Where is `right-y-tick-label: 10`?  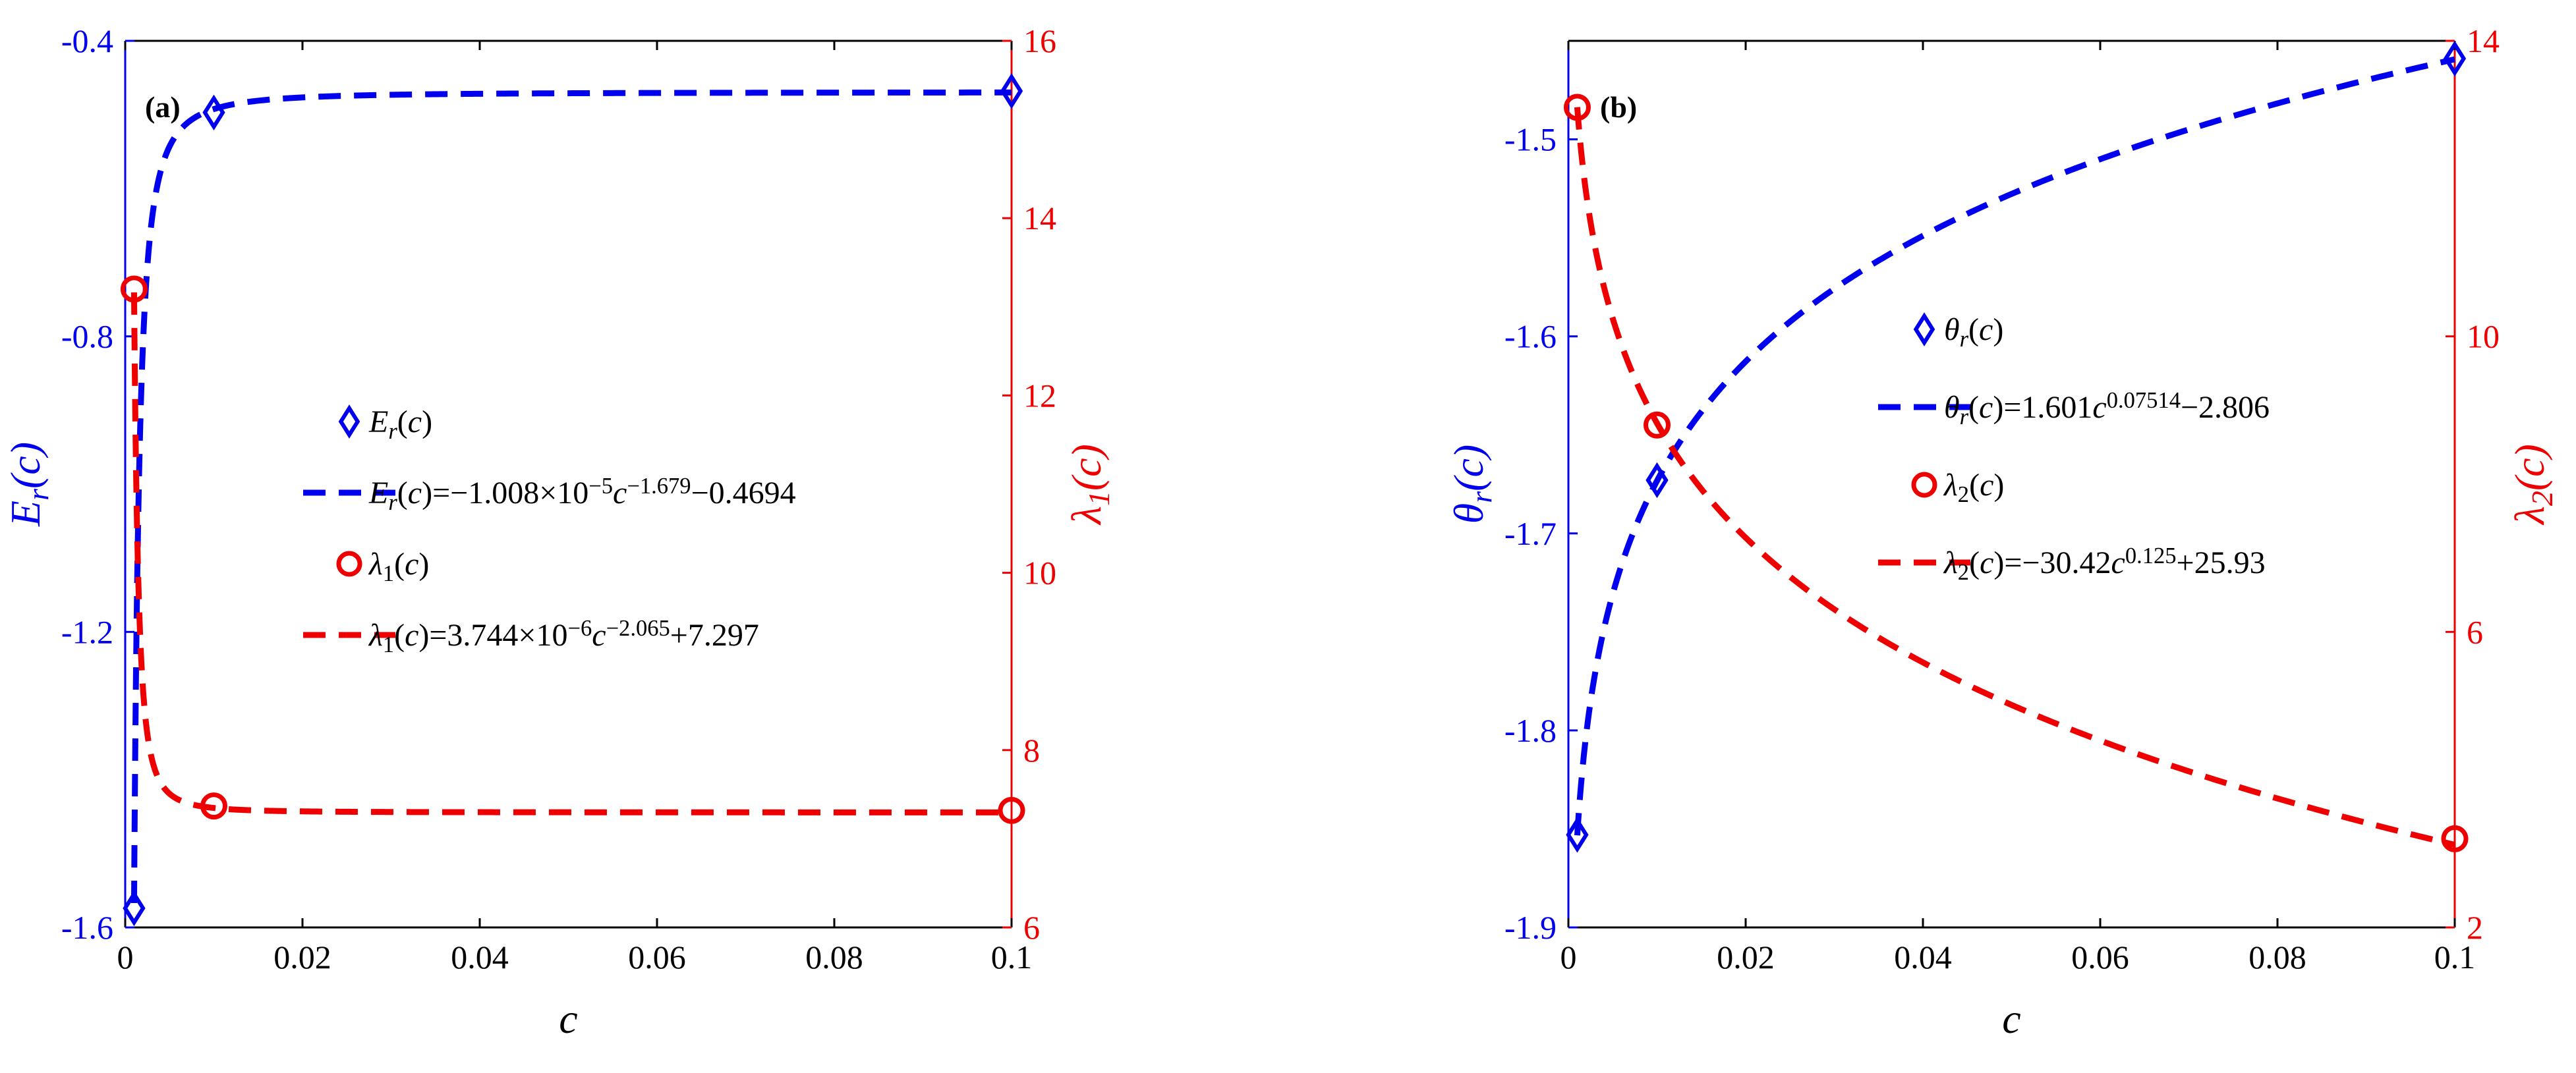
right-y-tick-label: 10 is located at coordinates (2484, 336).